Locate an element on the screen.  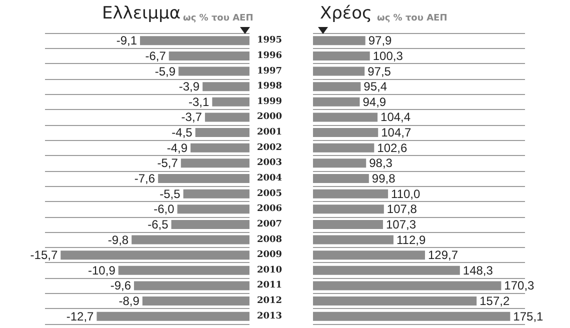
data-label: -6,5 is located at coordinates (158, 224).